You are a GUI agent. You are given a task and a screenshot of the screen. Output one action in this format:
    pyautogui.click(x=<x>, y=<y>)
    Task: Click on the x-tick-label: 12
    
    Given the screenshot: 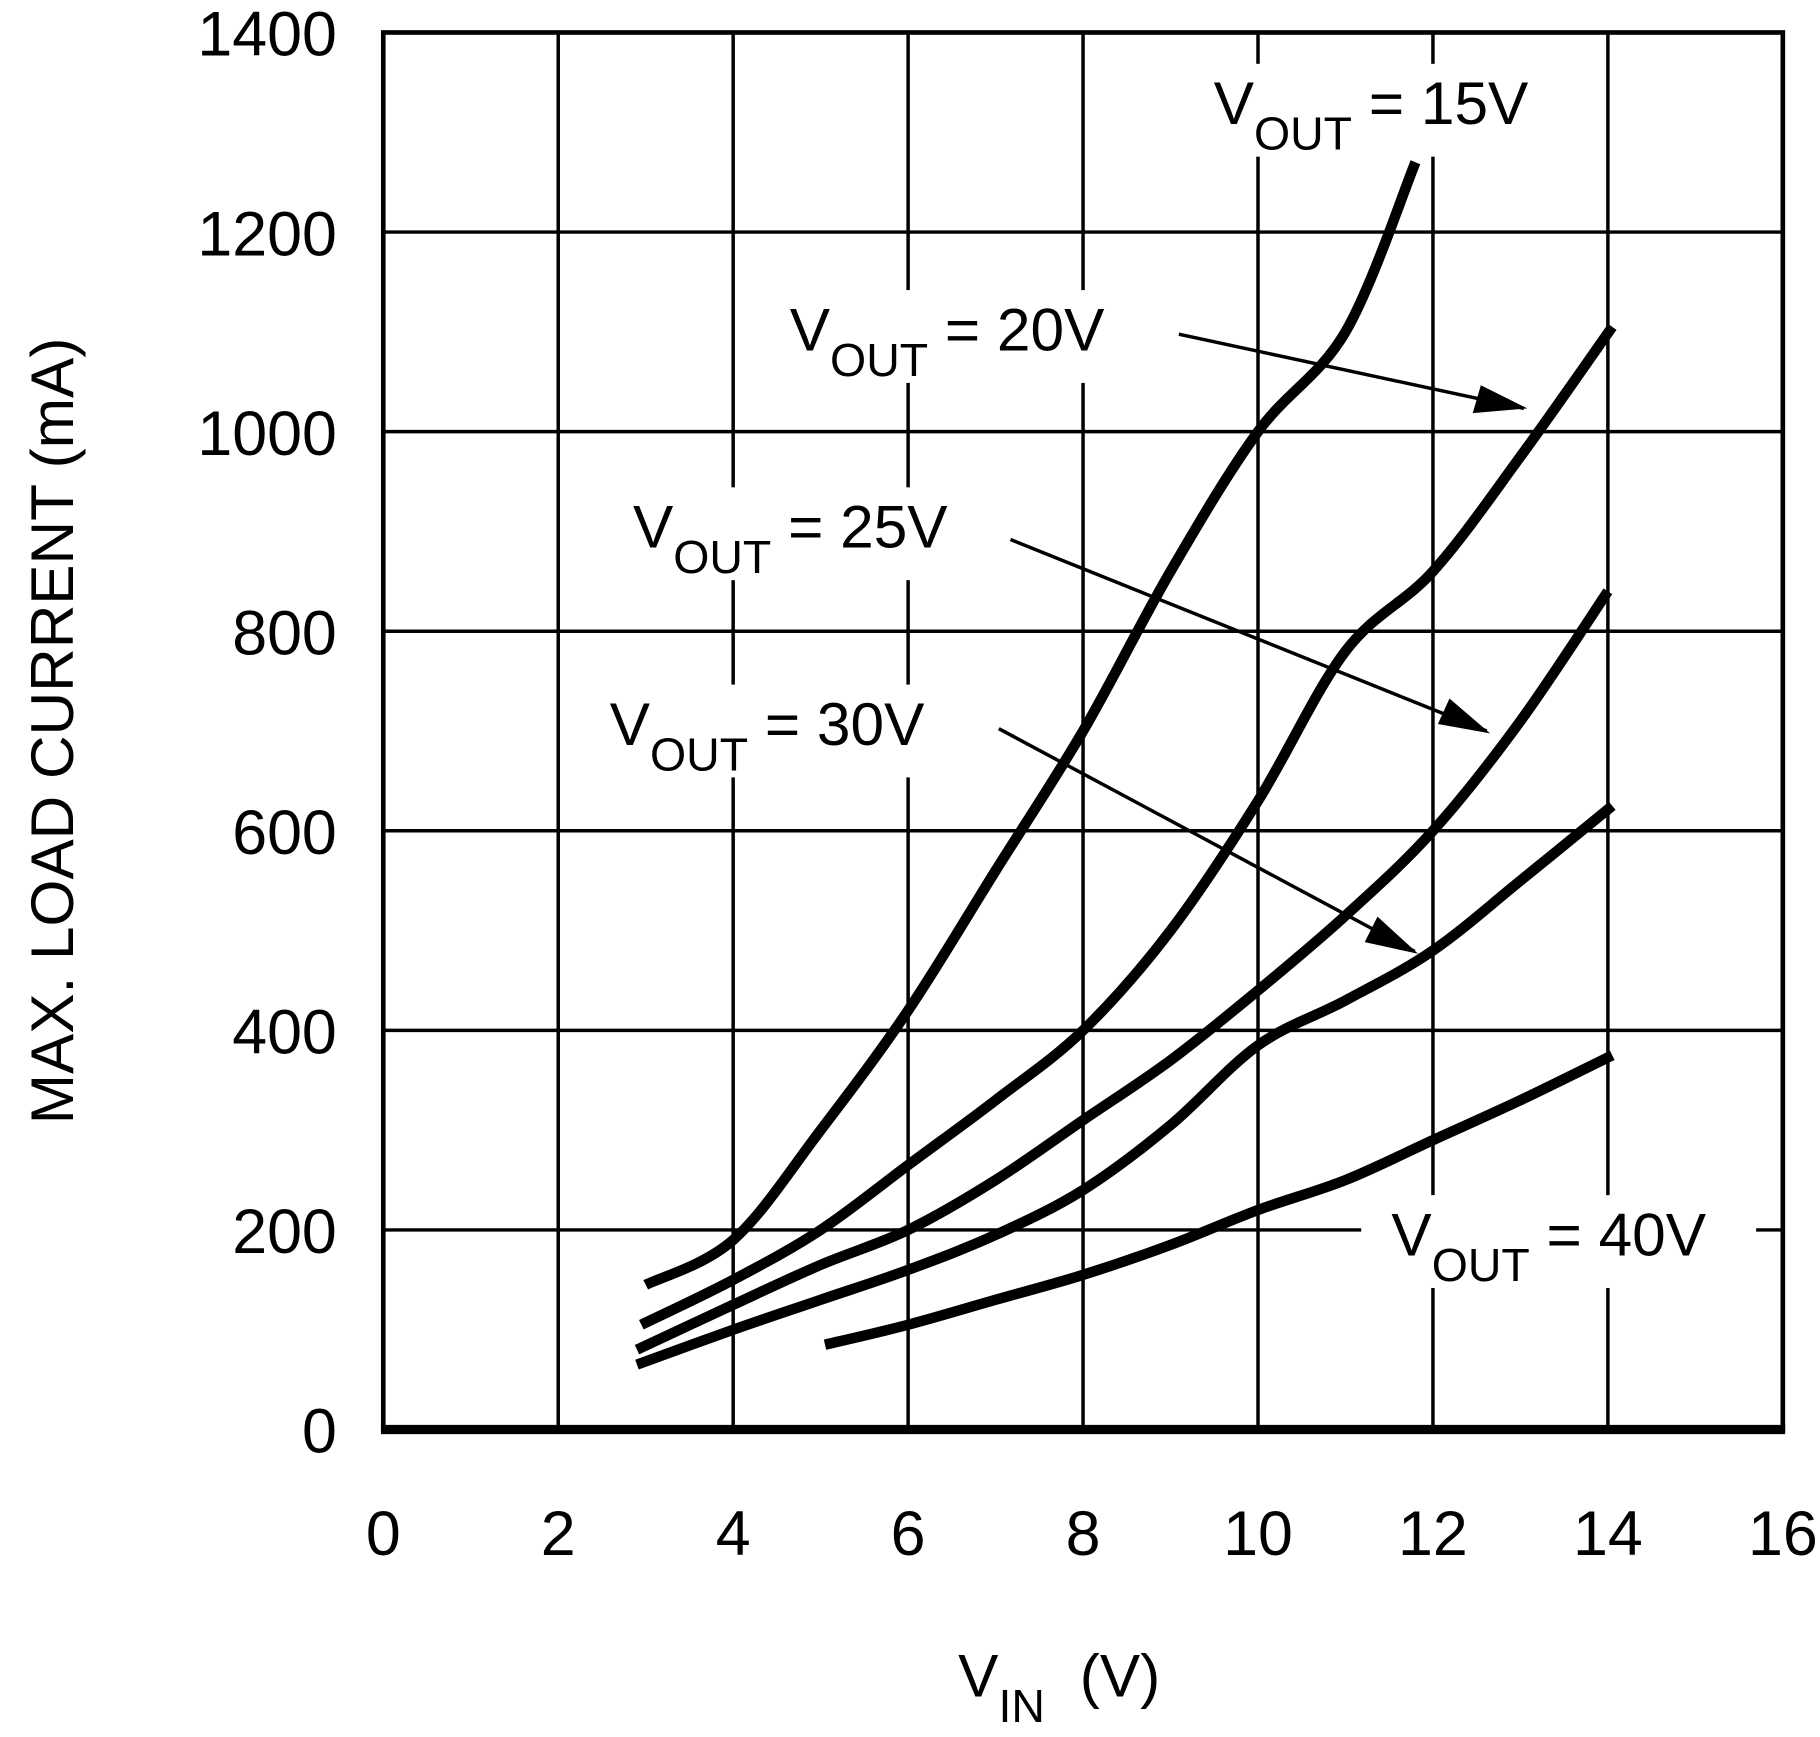 What is the action you would take?
    pyautogui.click(x=1433, y=1534)
    